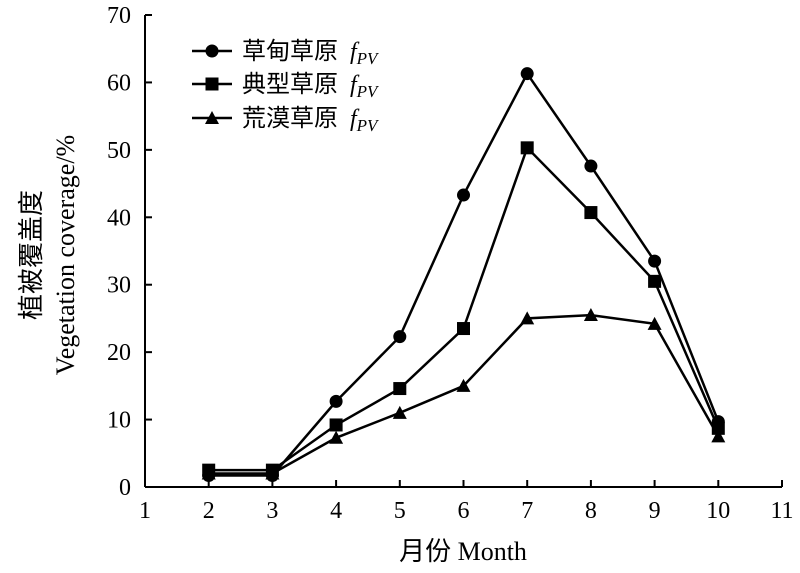 Image resolution: width=800 pixels, height=573 pixels. Describe the element at coordinates (119, 151) in the screenshot. I see `y-tick-label: 50` at that location.